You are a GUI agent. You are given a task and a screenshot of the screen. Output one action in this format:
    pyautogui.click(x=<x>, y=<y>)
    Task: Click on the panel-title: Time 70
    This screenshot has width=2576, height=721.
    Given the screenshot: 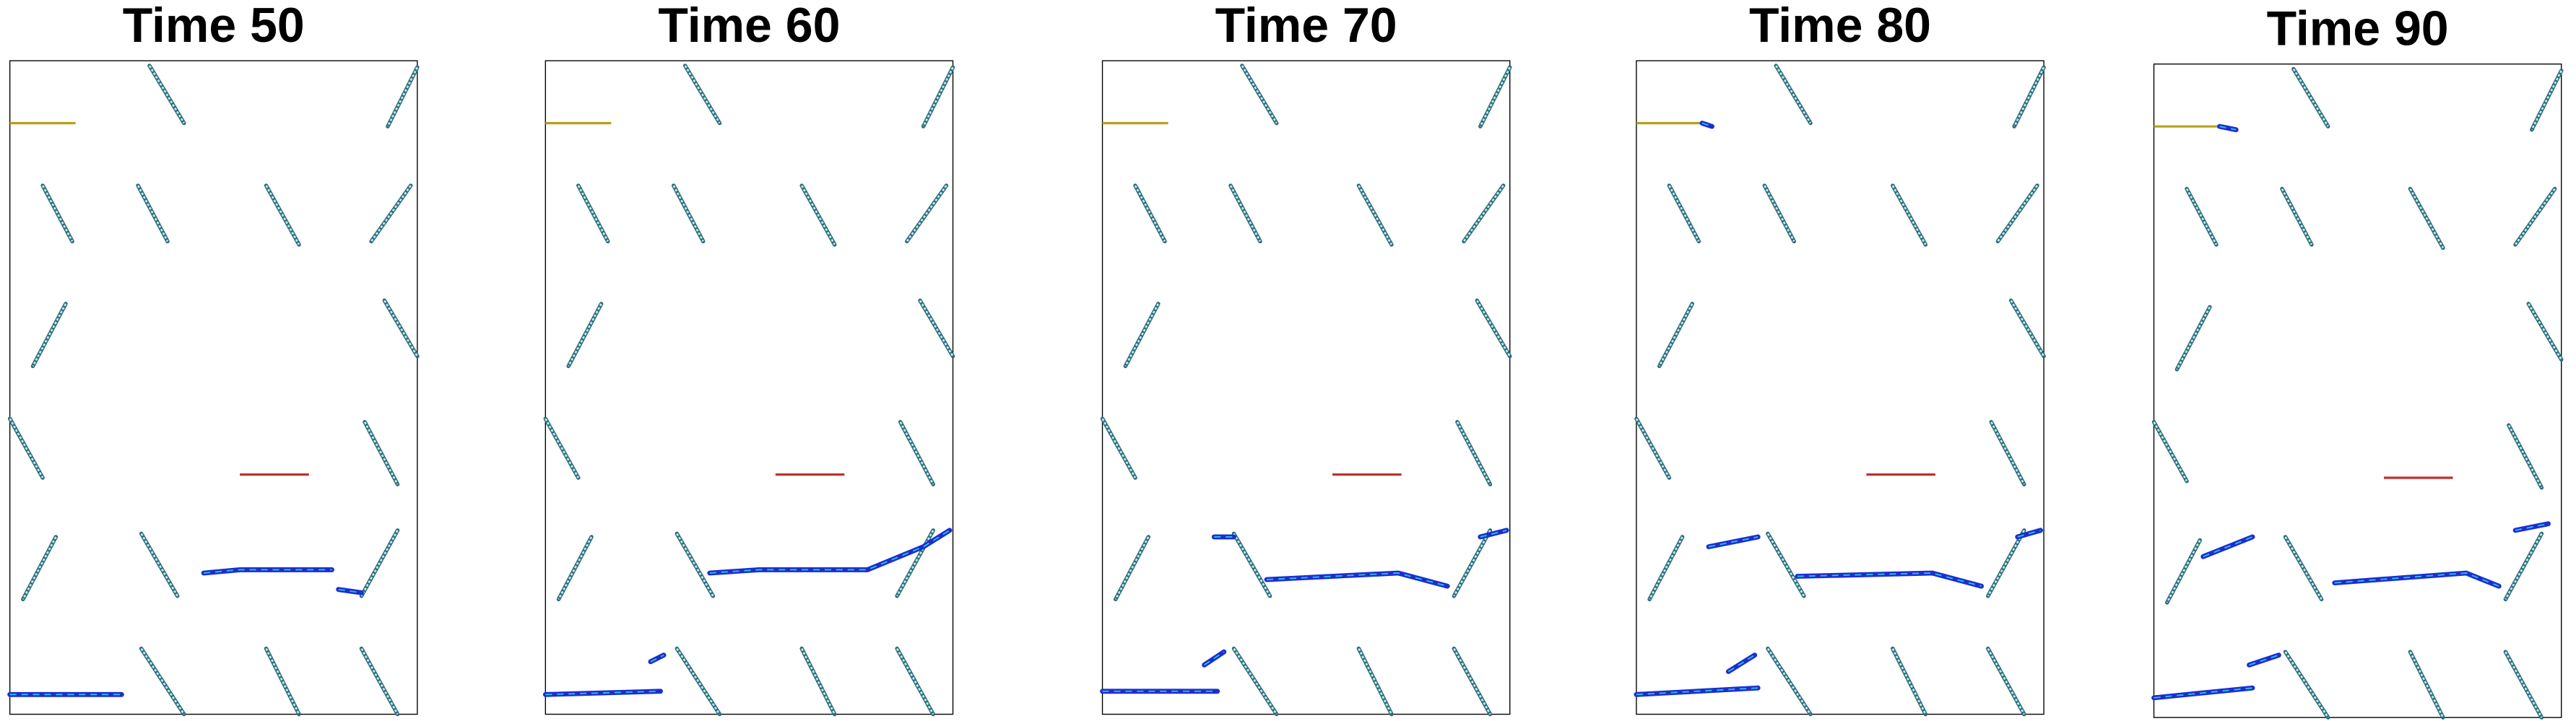 What is the action you would take?
    pyautogui.click(x=1306, y=26)
    